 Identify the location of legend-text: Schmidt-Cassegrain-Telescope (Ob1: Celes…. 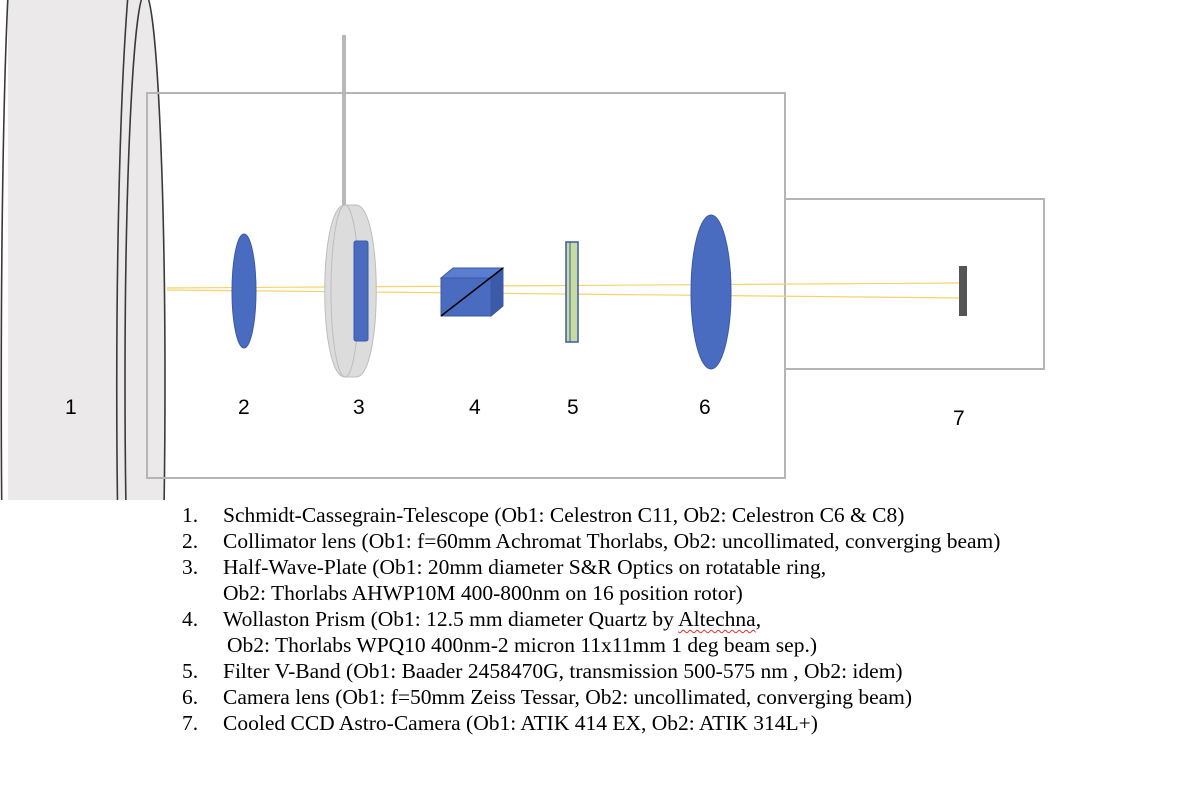
(564, 515).